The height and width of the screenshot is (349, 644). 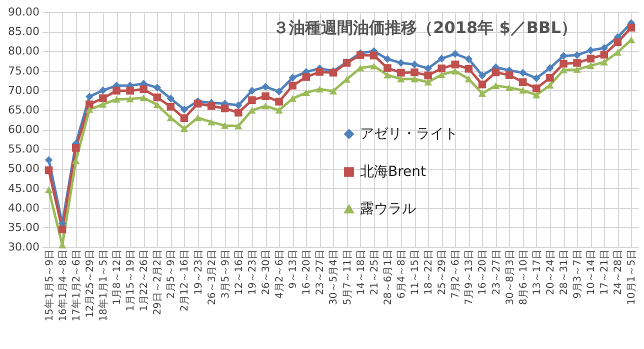 I want to click on x-tick-label: 7月9～13日, so click(x=470, y=277).